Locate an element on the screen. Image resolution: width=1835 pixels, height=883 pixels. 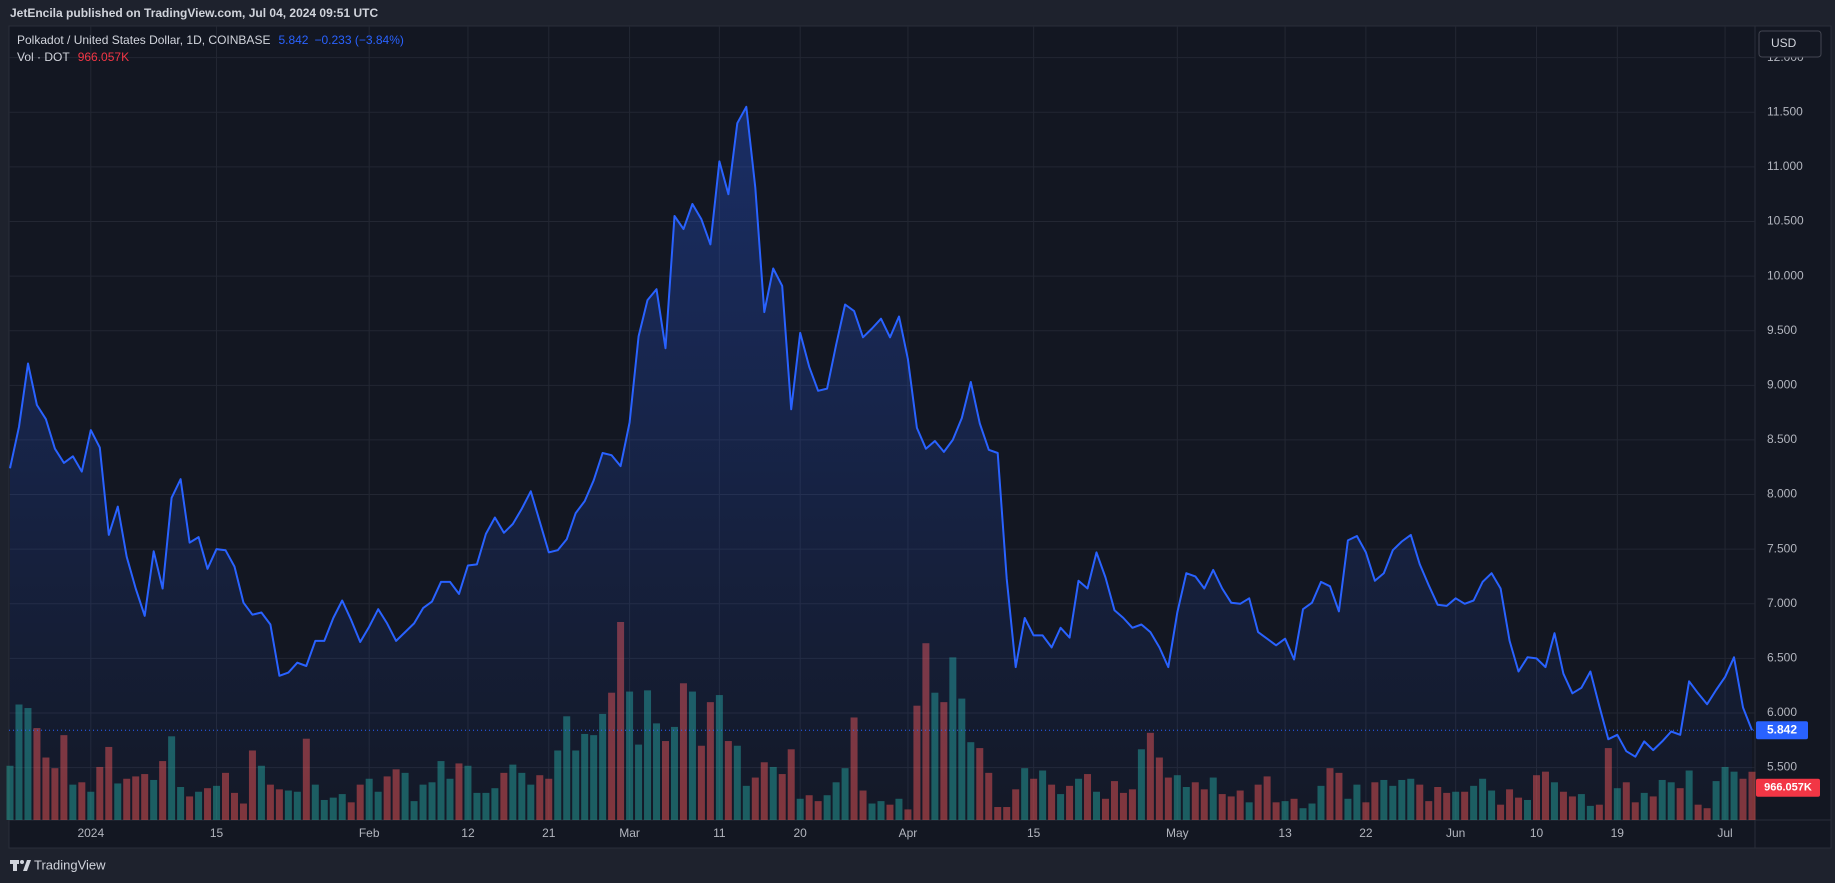
x-tick-label: 21 is located at coordinates (549, 833).